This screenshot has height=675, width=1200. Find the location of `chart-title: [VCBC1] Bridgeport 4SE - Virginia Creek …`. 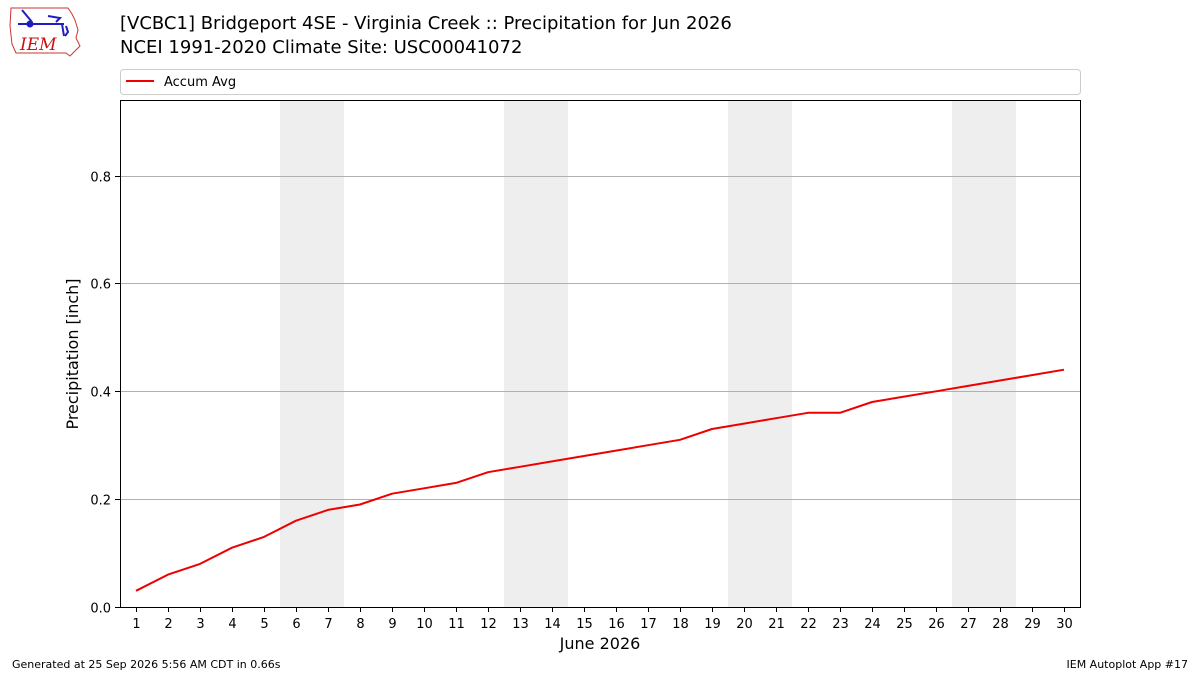

chart-title: [VCBC1] Bridgeport 4SE - Virginia Creek … is located at coordinates (426, 23).